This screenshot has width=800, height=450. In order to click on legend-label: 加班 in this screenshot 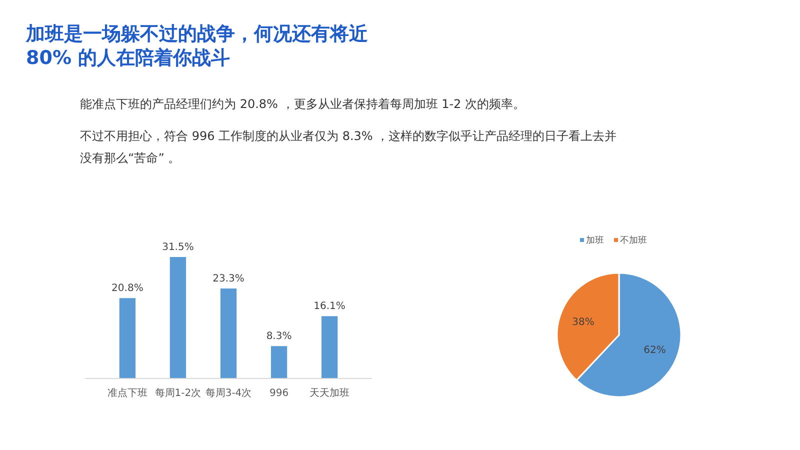, I will do `click(595, 240)`.